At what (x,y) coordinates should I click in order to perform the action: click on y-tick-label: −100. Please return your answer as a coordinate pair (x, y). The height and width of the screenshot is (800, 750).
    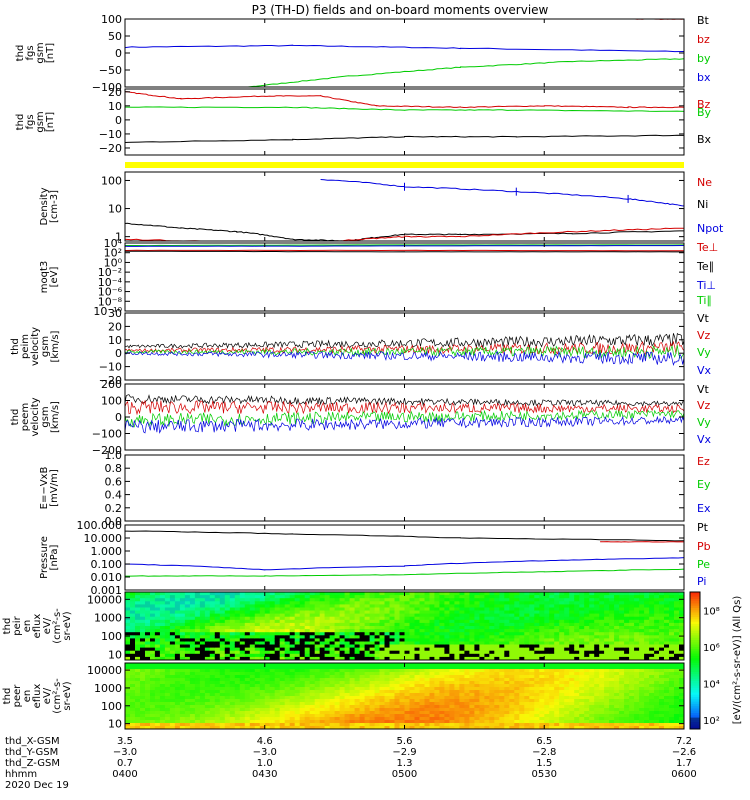
    Looking at the image, I should click on (107, 87).